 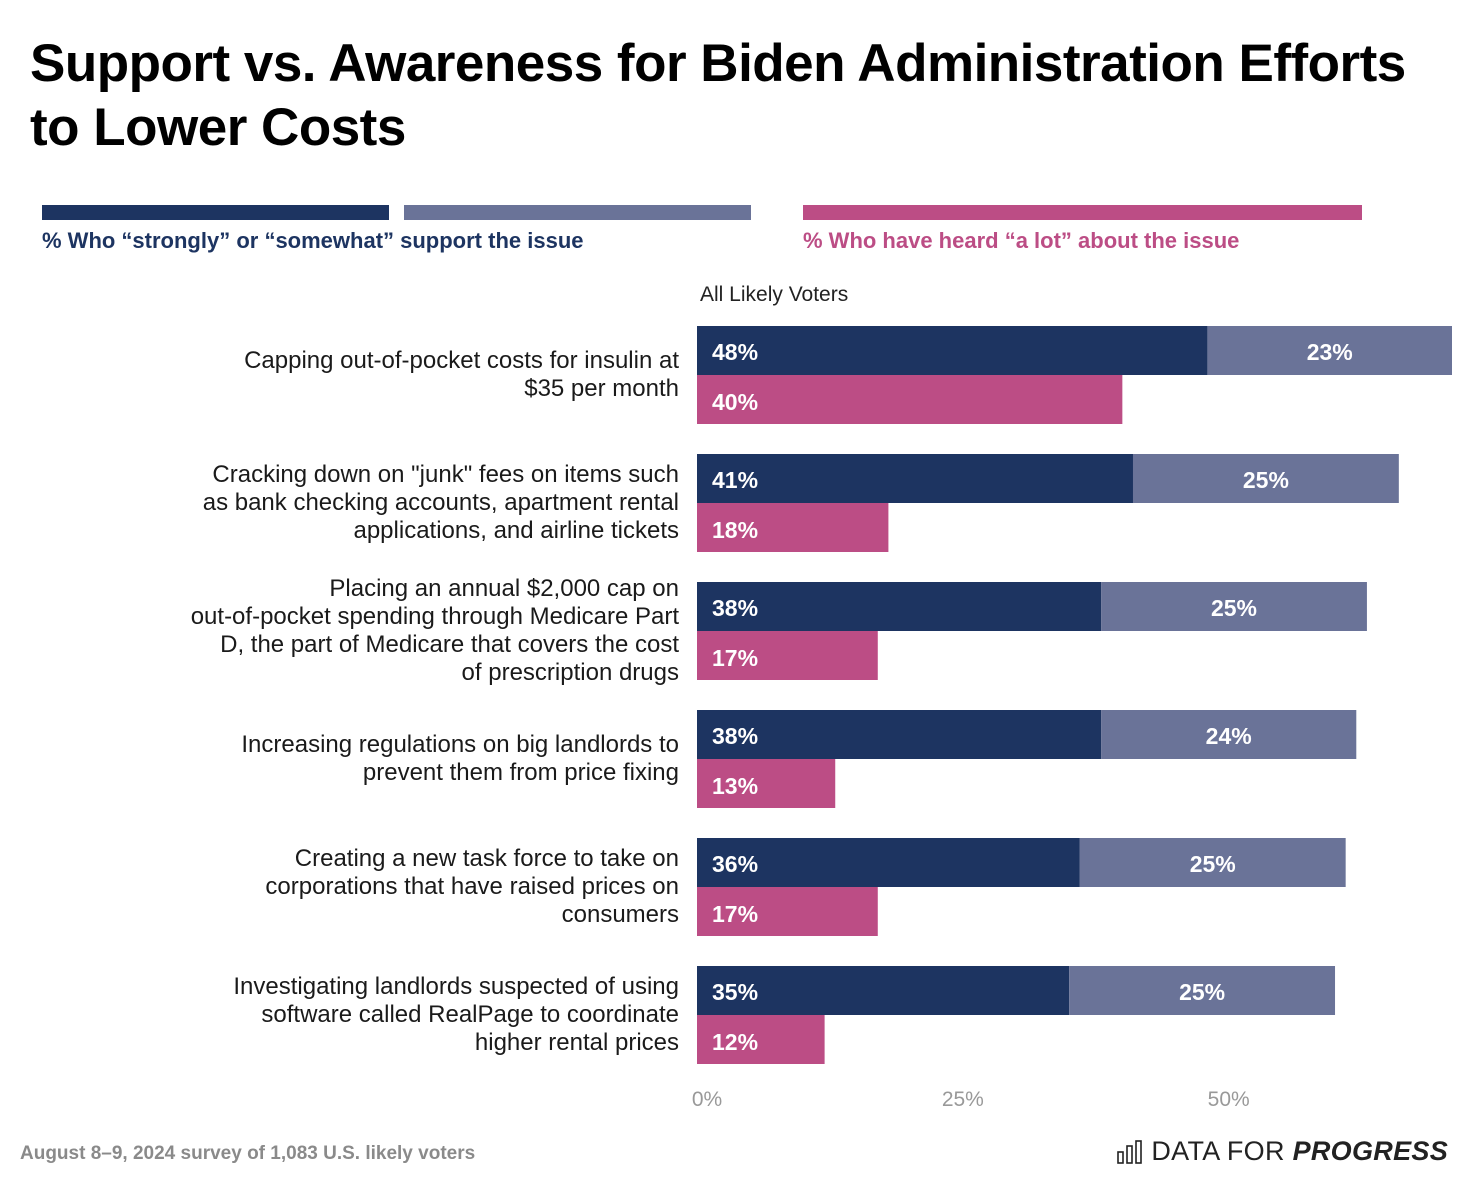 I want to click on data-label-strongly: 36%, so click(x=735, y=864).